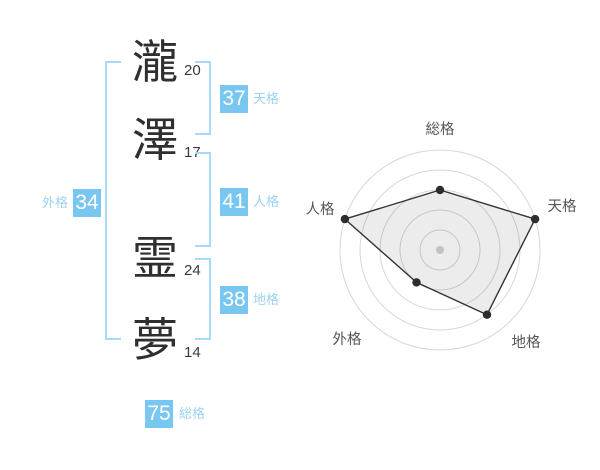 The image size is (600, 470). I want to click on radar-grid-ring, so click(440, 250).